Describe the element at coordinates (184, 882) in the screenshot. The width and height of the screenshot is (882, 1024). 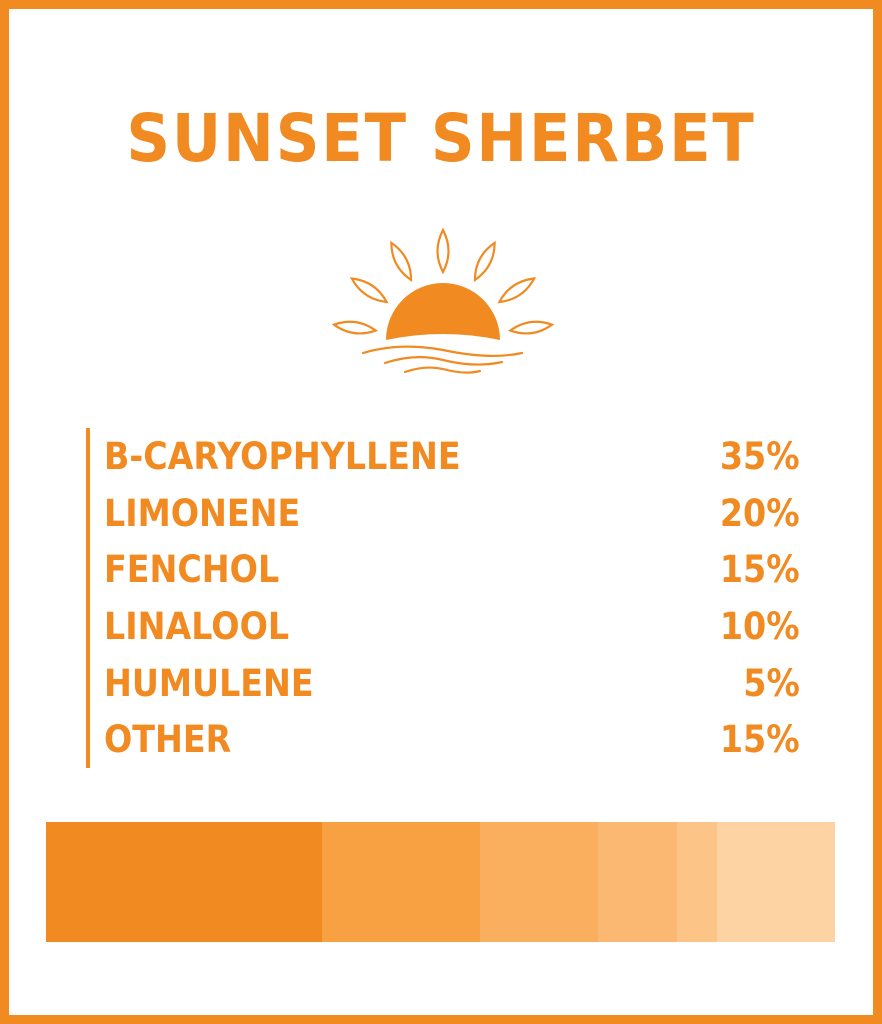
I see `bar-segment-b-caryophyllene` at that location.